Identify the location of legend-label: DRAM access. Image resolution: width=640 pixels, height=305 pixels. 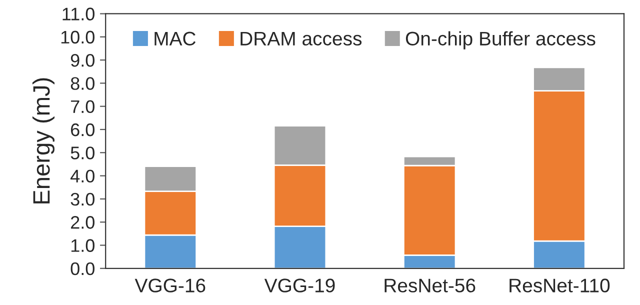
(301, 39).